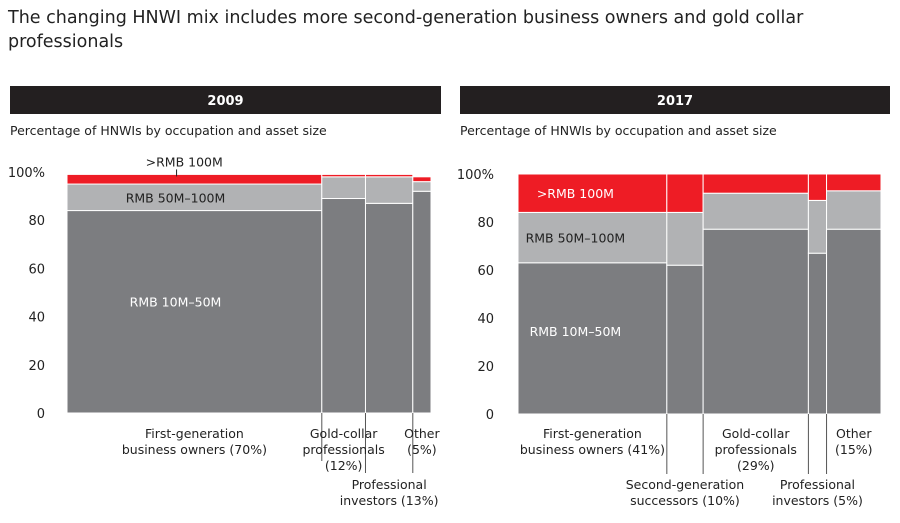  I want to click on chart-title: 2017, so click(675, 101).